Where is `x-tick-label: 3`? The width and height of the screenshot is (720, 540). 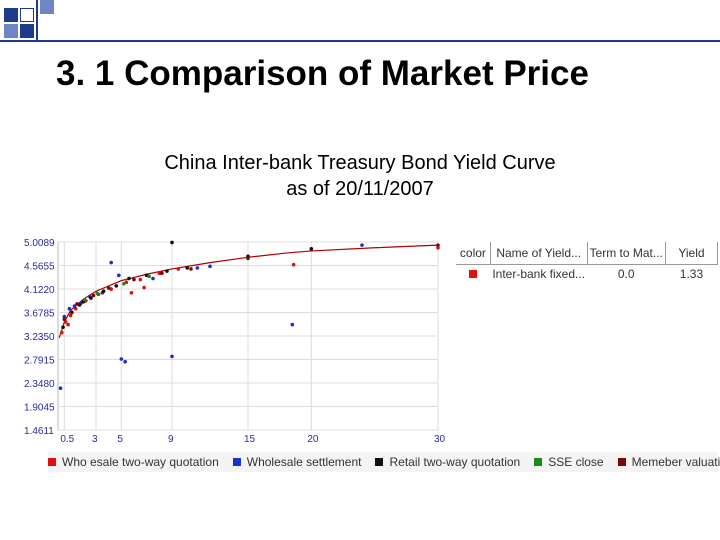
x-tick-label: 3 is located at coordinates (95, 439).